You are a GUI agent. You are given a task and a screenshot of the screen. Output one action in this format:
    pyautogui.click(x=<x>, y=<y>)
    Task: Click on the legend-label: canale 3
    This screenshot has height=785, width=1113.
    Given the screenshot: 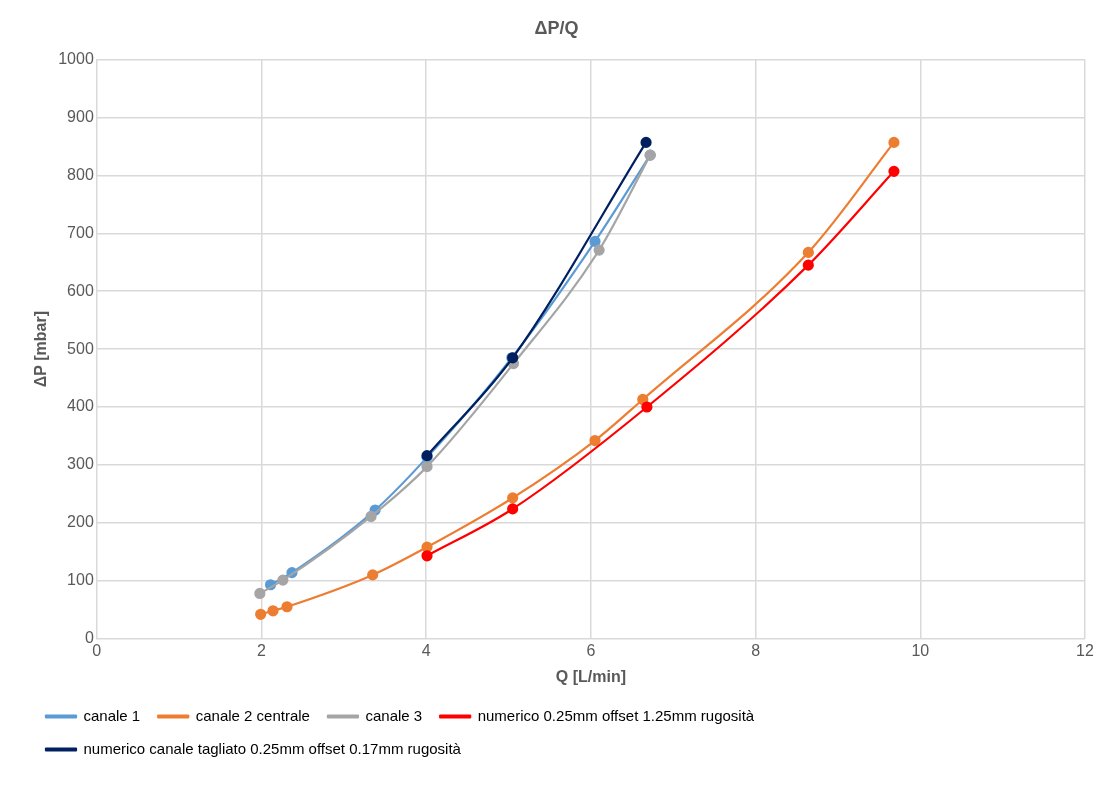 What is the action you would take?
    pyautogui.click(x=394, y=715)
    